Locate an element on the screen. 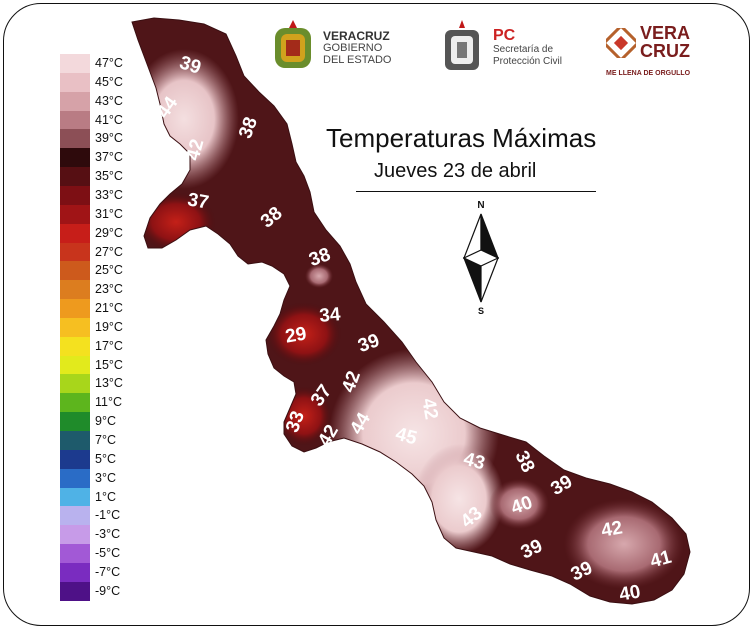 The width and height of the screenshot is (755, 631). legend-label: 31°C is located at coordinates (109, 213).